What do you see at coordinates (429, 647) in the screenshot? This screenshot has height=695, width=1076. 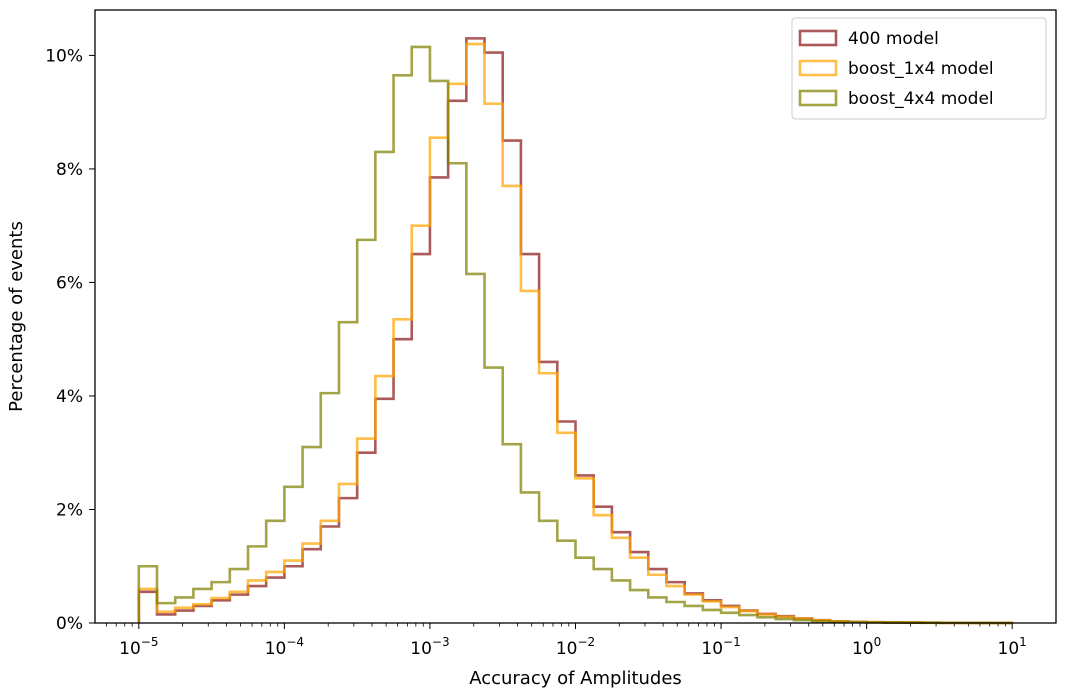 I see `x-tick-label: 10⁻³` at bounding box center [429, 647].